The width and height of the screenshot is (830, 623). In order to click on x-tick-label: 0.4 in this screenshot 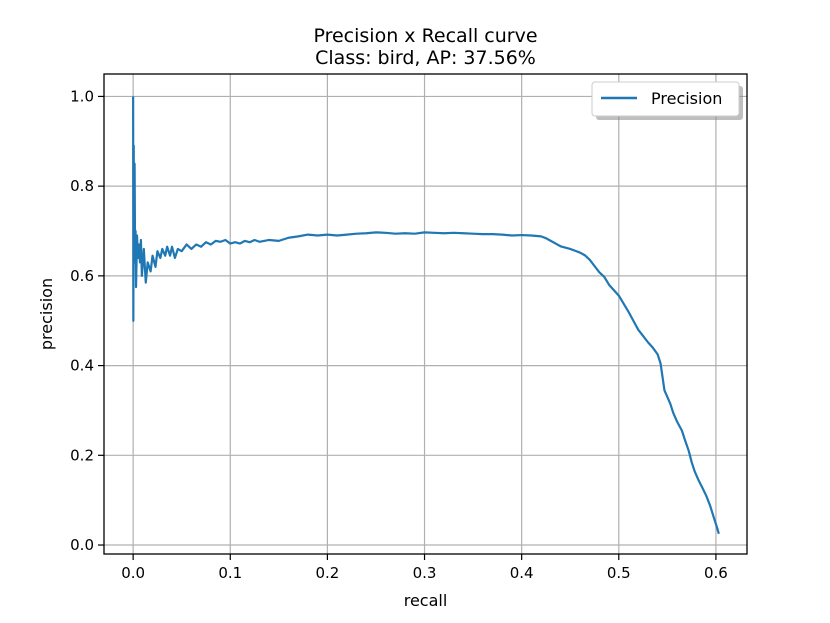, I will do `click(522, 573)`.